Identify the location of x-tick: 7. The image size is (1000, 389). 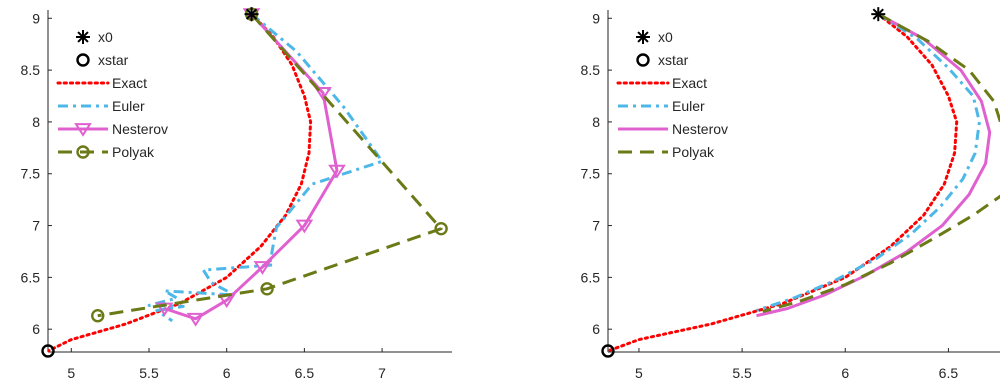
(382, 364).